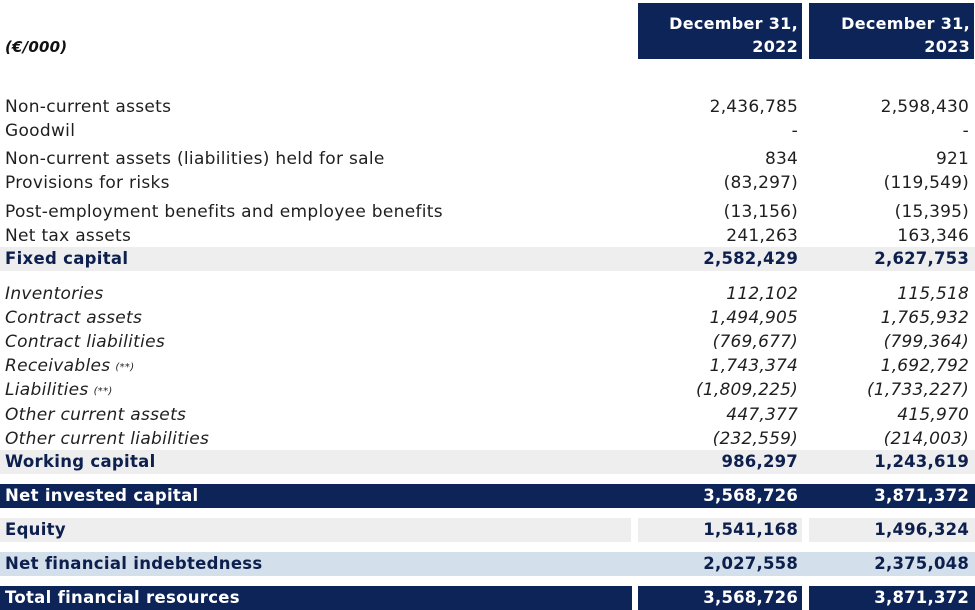 Image resolution: width=975 pixels, height=610 pixels. Describe the element at coordinates (122, 597) in the screenshot. I see `row-label: Total financial resources` at that location.